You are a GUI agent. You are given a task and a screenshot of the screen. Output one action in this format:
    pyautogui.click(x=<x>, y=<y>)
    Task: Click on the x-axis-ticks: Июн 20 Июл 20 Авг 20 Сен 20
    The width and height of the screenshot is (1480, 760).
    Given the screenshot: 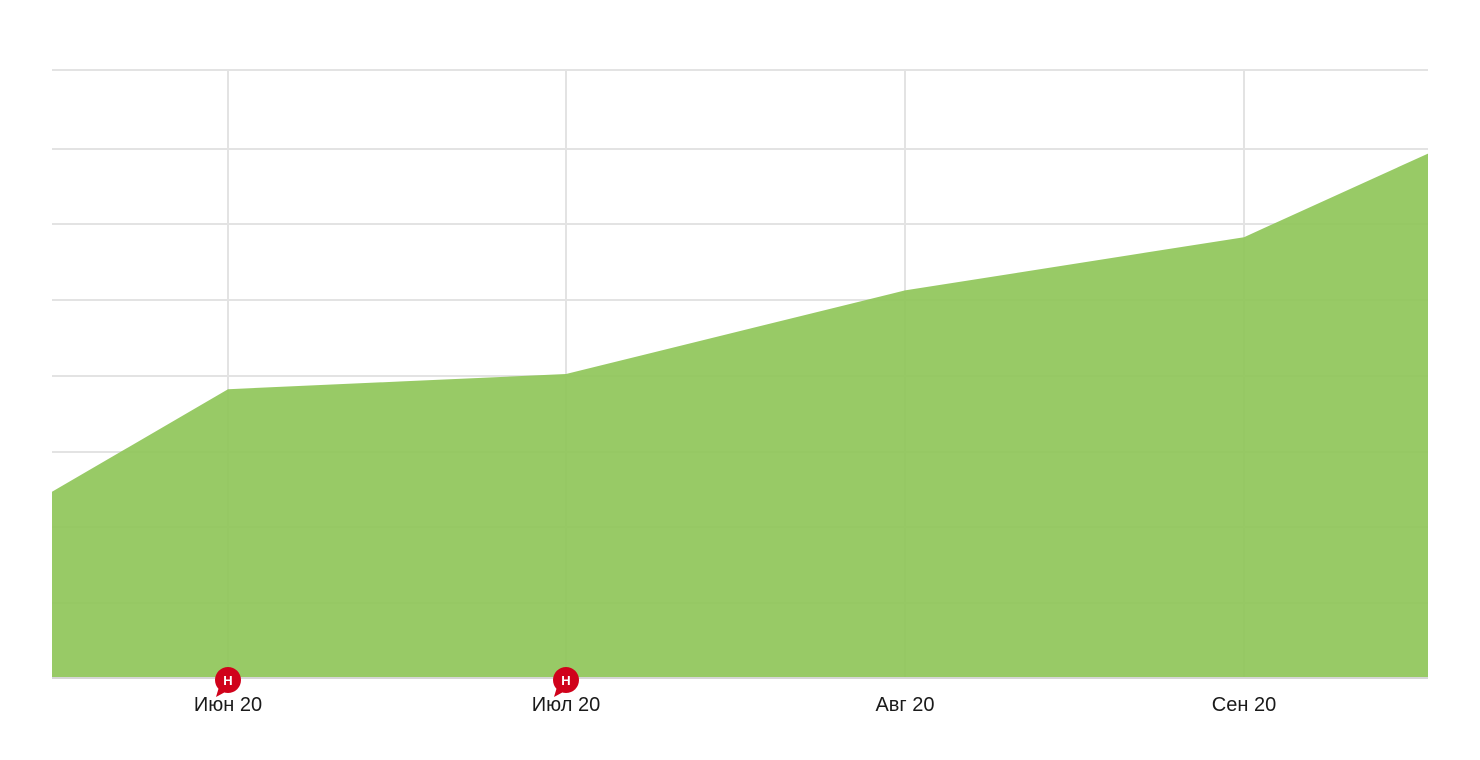 What is the action you would take?
    pyautogui.click(x=735, y=705)
    